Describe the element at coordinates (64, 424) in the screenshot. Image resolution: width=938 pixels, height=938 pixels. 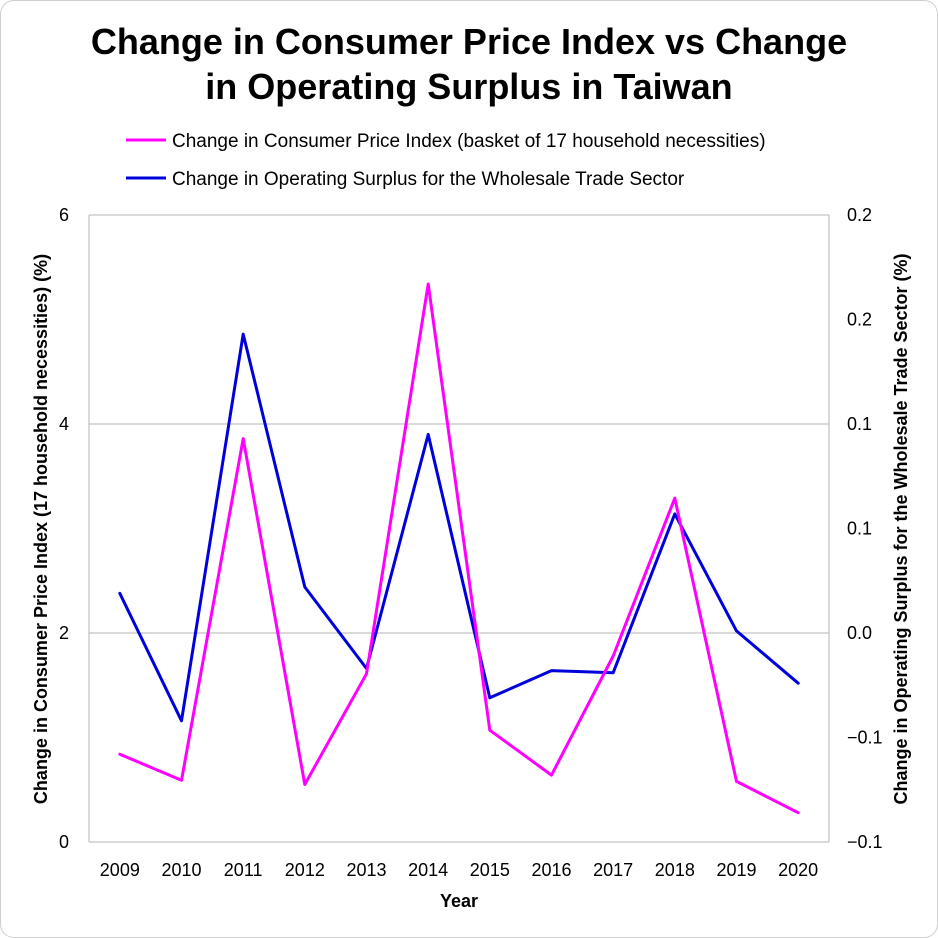
I see `y-left-tick-label: 4` at that location.